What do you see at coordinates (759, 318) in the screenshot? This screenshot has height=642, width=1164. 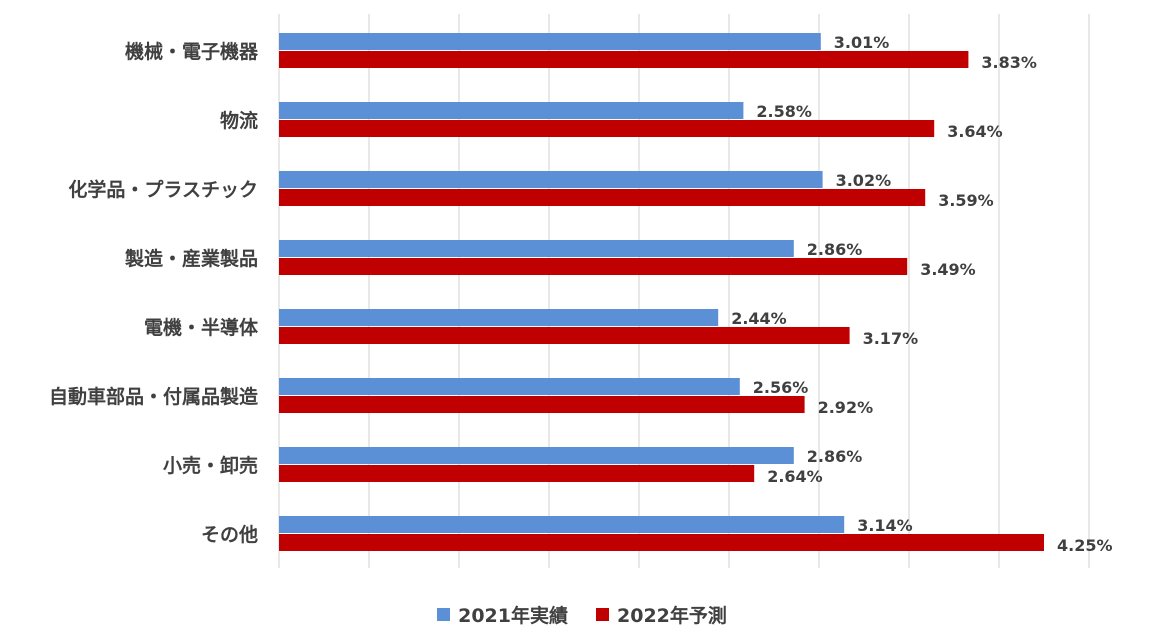 I see `data-label-2021: 2.44%` at bounding box center [759, 318].